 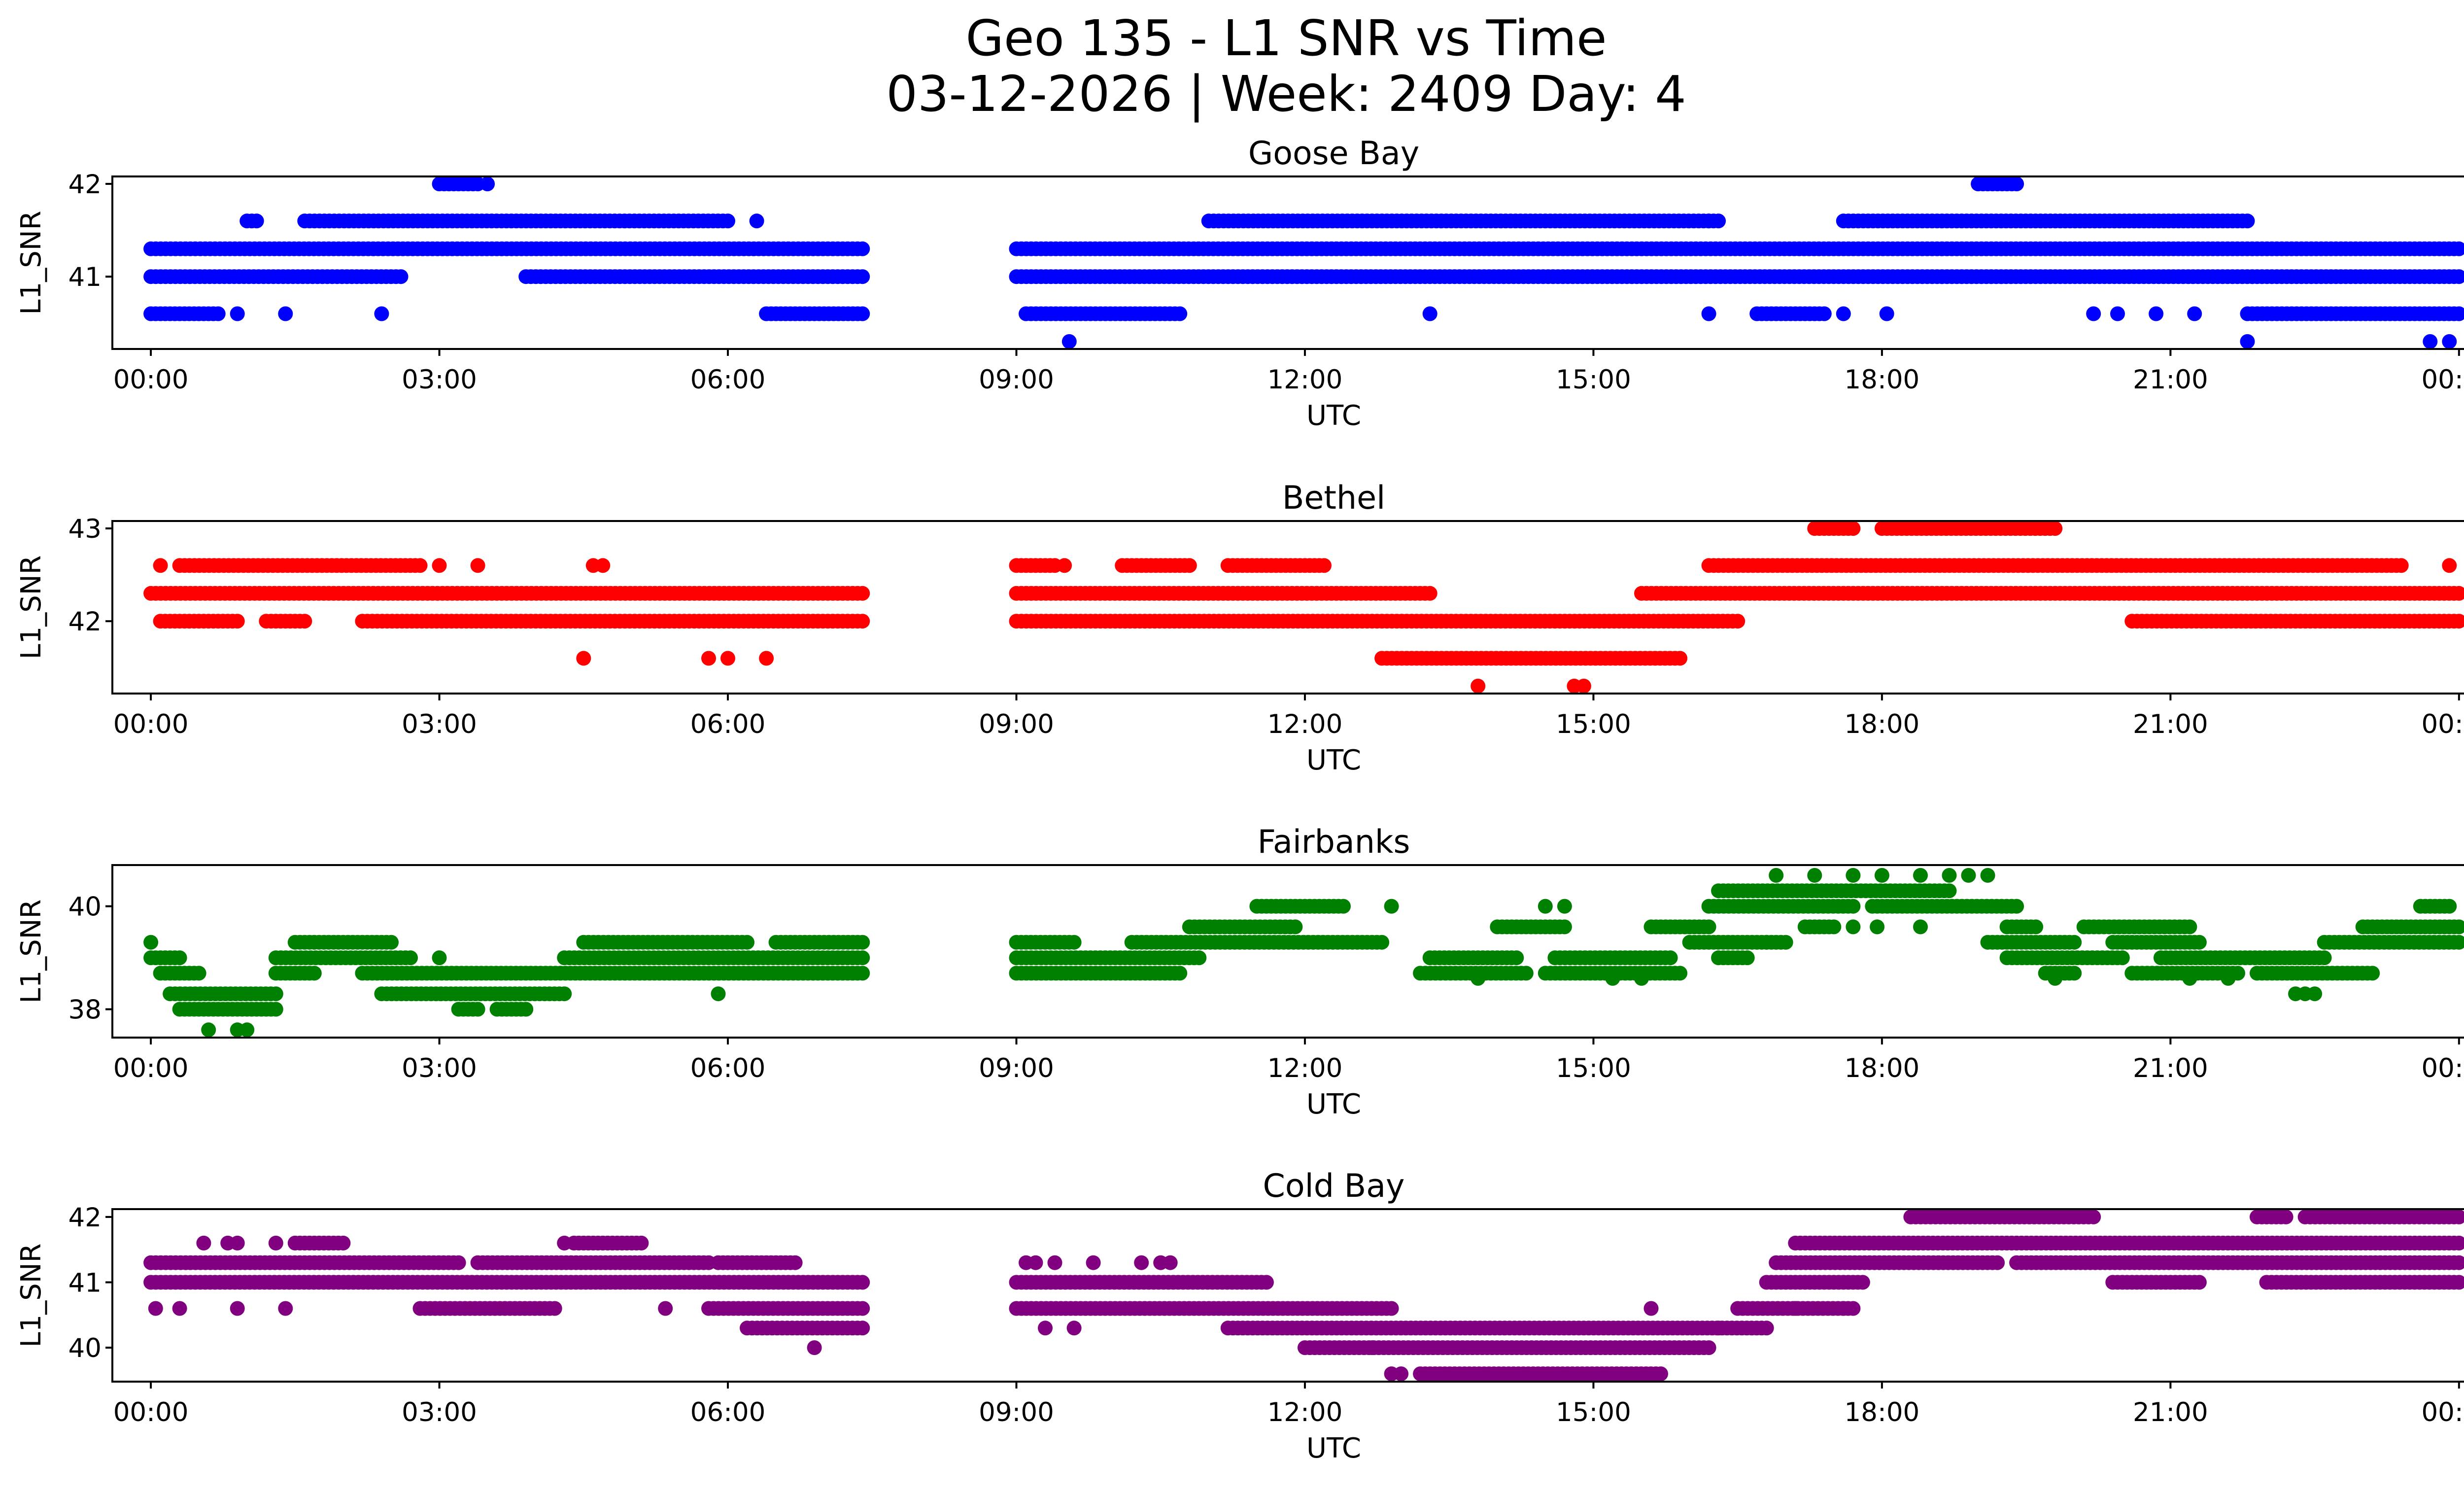 I want to click on y-tick-label: 41, so click(x=85, y=1283).